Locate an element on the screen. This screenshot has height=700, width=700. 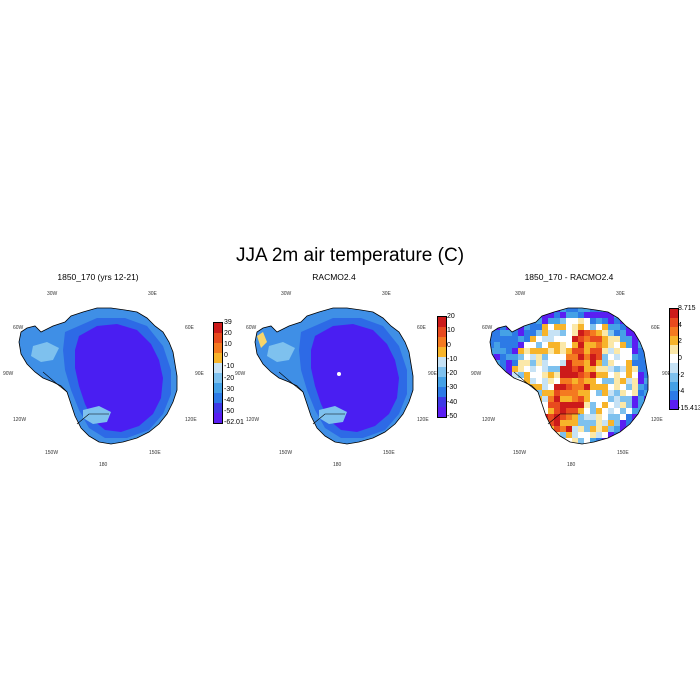
colorbar-tick-label: 0 is located at coordinates (680, 358).